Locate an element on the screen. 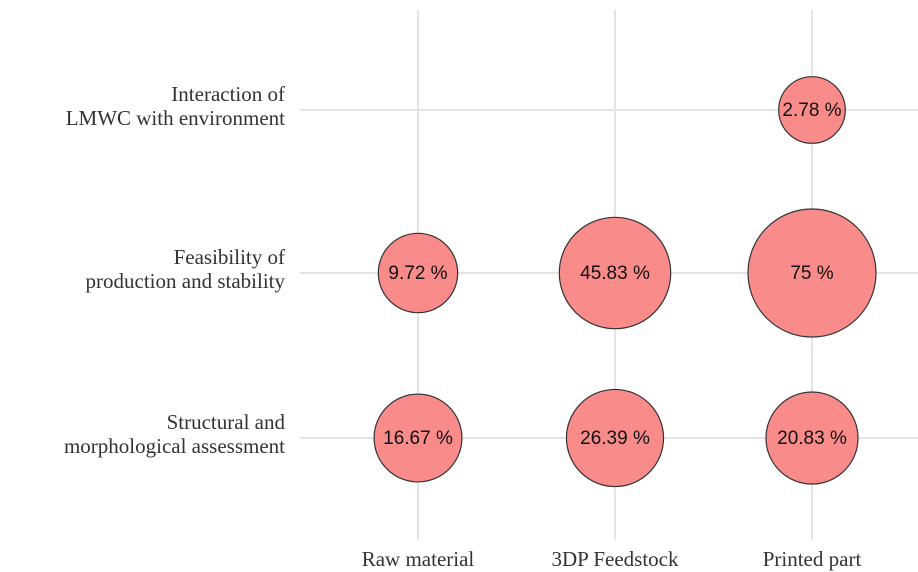  value-label: 2.78 % is located at coordinates (811, 110).